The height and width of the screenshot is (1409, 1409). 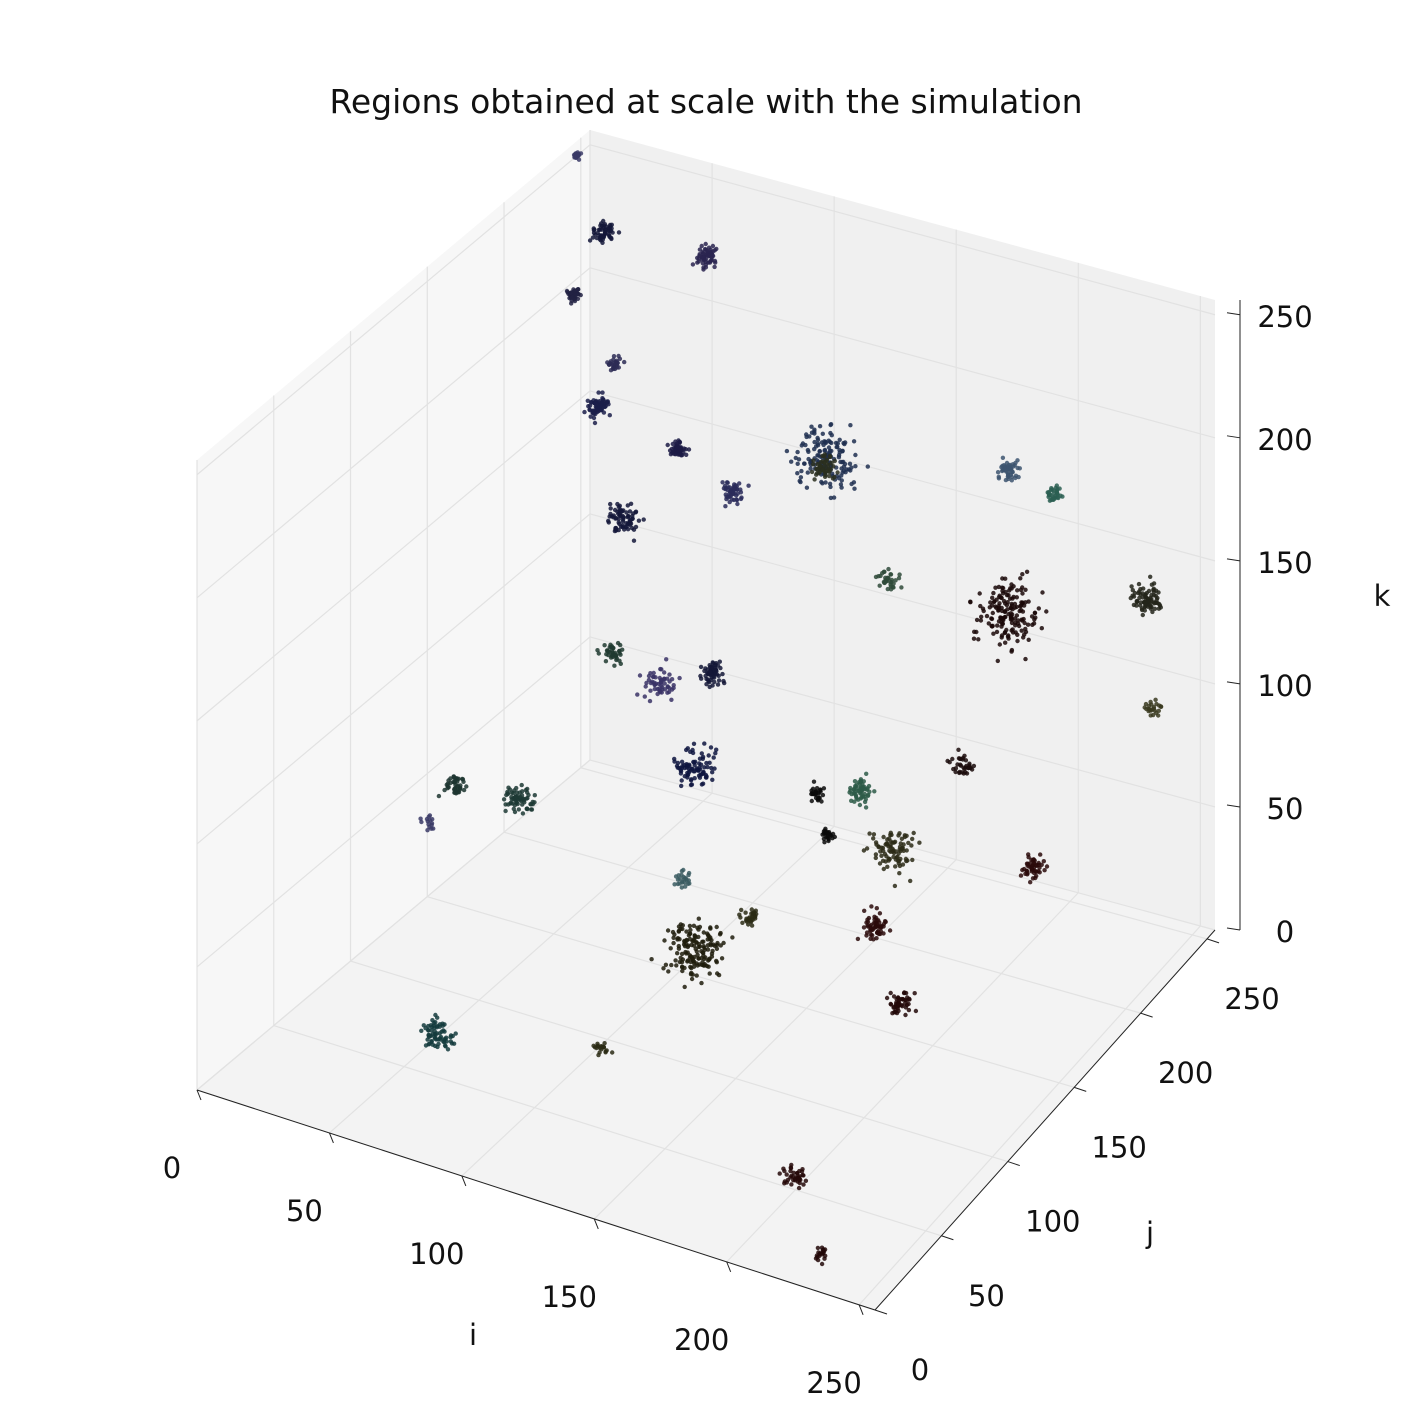 What do you see at coordinates (701, 1340) in the screenshot?
I see `i-tick-label: 200` at bounding box center [701, 1340].